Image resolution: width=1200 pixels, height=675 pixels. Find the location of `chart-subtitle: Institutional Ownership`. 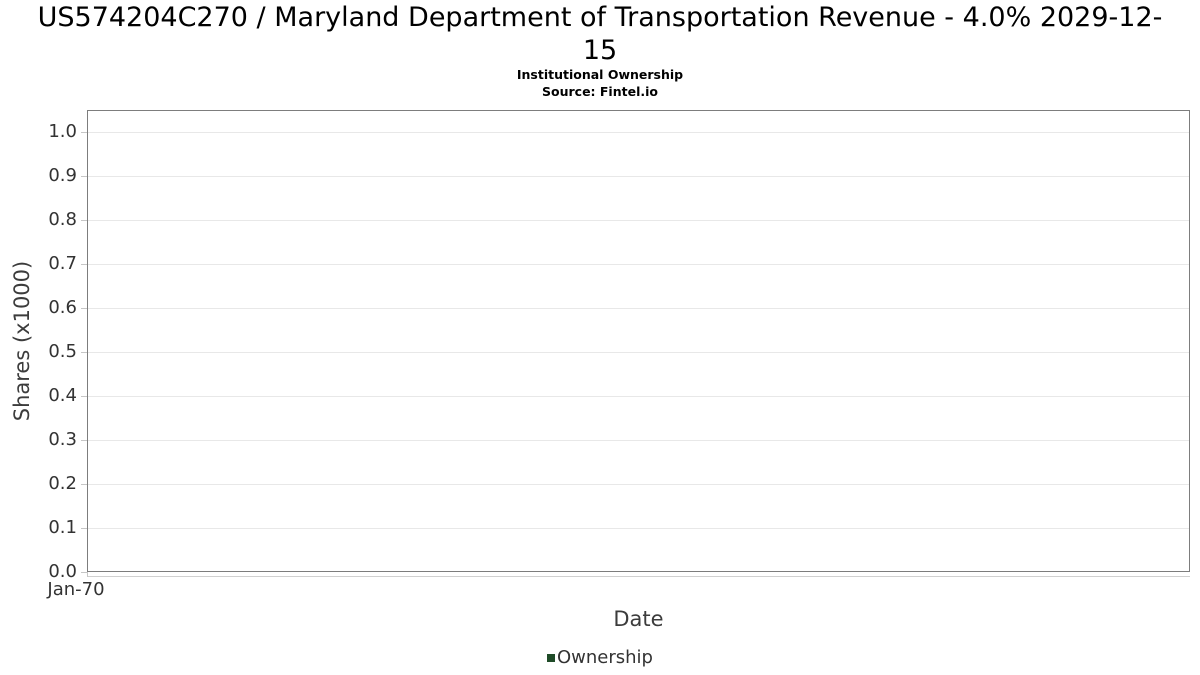

chart-subtitle: Institutional Ownership is located at coordinates (600, 74).